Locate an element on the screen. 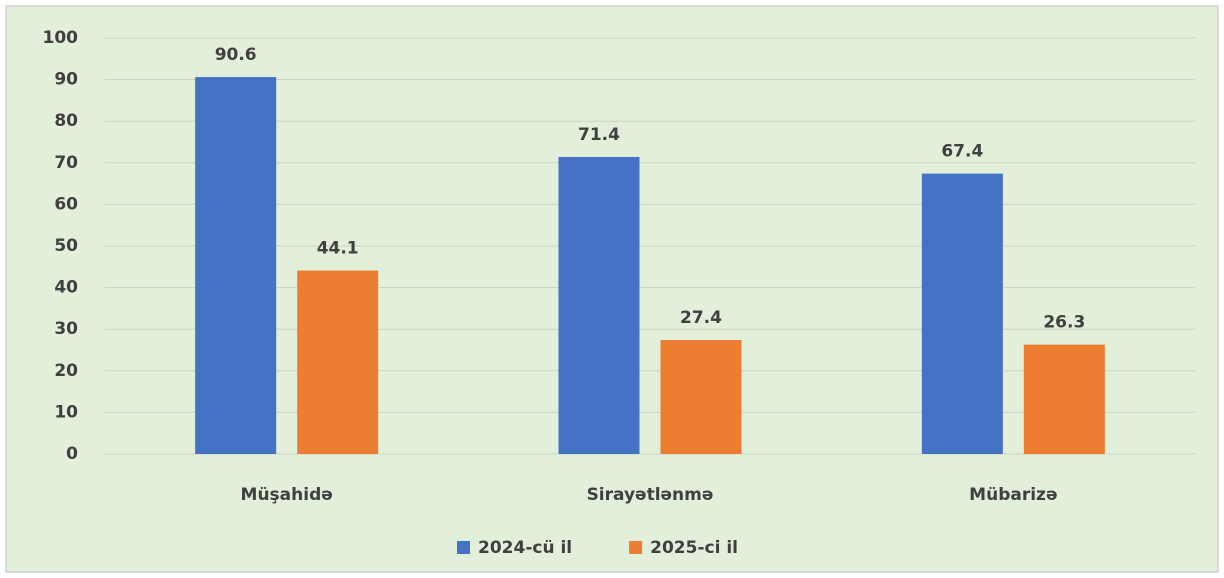 This screenshot has height=578, width=1224. data-label: 27.4 is located at coordinates (701, 318).